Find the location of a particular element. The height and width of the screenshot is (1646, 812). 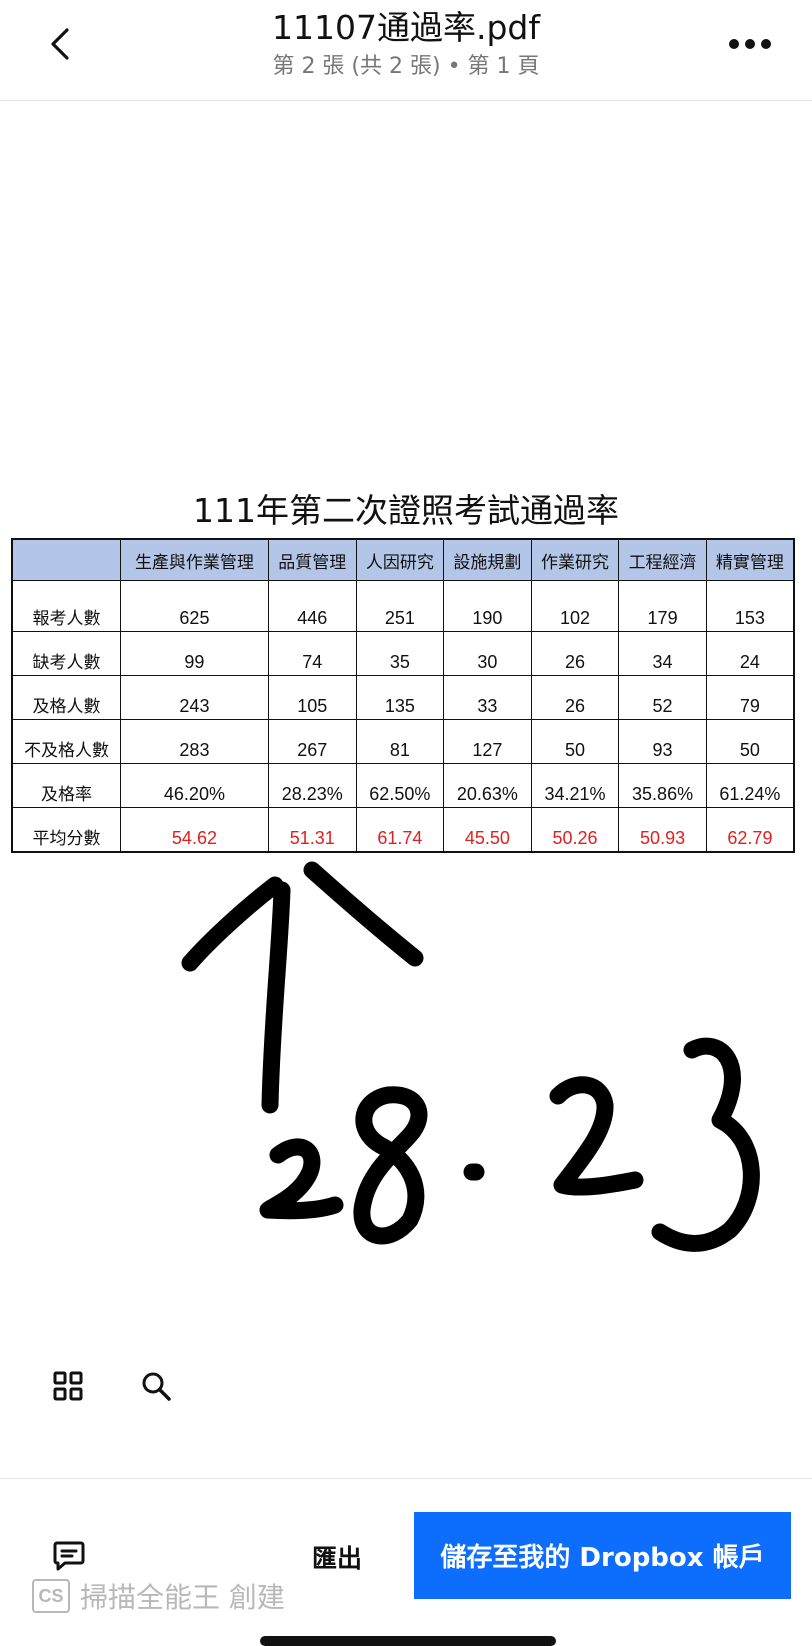

table-cell: 283 is located at coordinates (194, 741).